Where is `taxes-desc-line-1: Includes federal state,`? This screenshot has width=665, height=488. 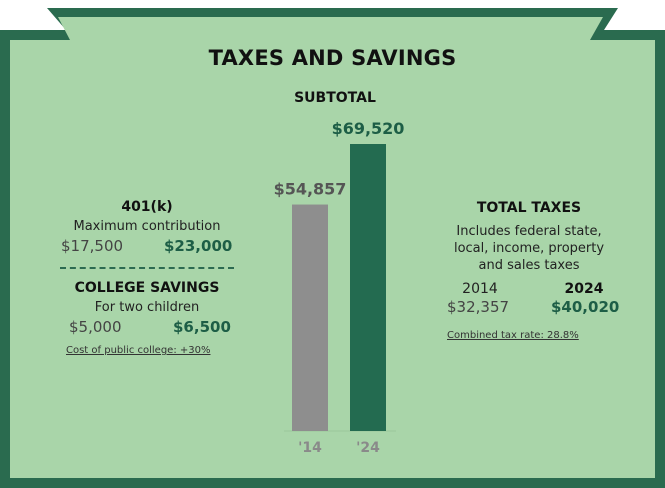
taxes-desc-line-1: Includes federal state, is located at coordinates (529, 231).